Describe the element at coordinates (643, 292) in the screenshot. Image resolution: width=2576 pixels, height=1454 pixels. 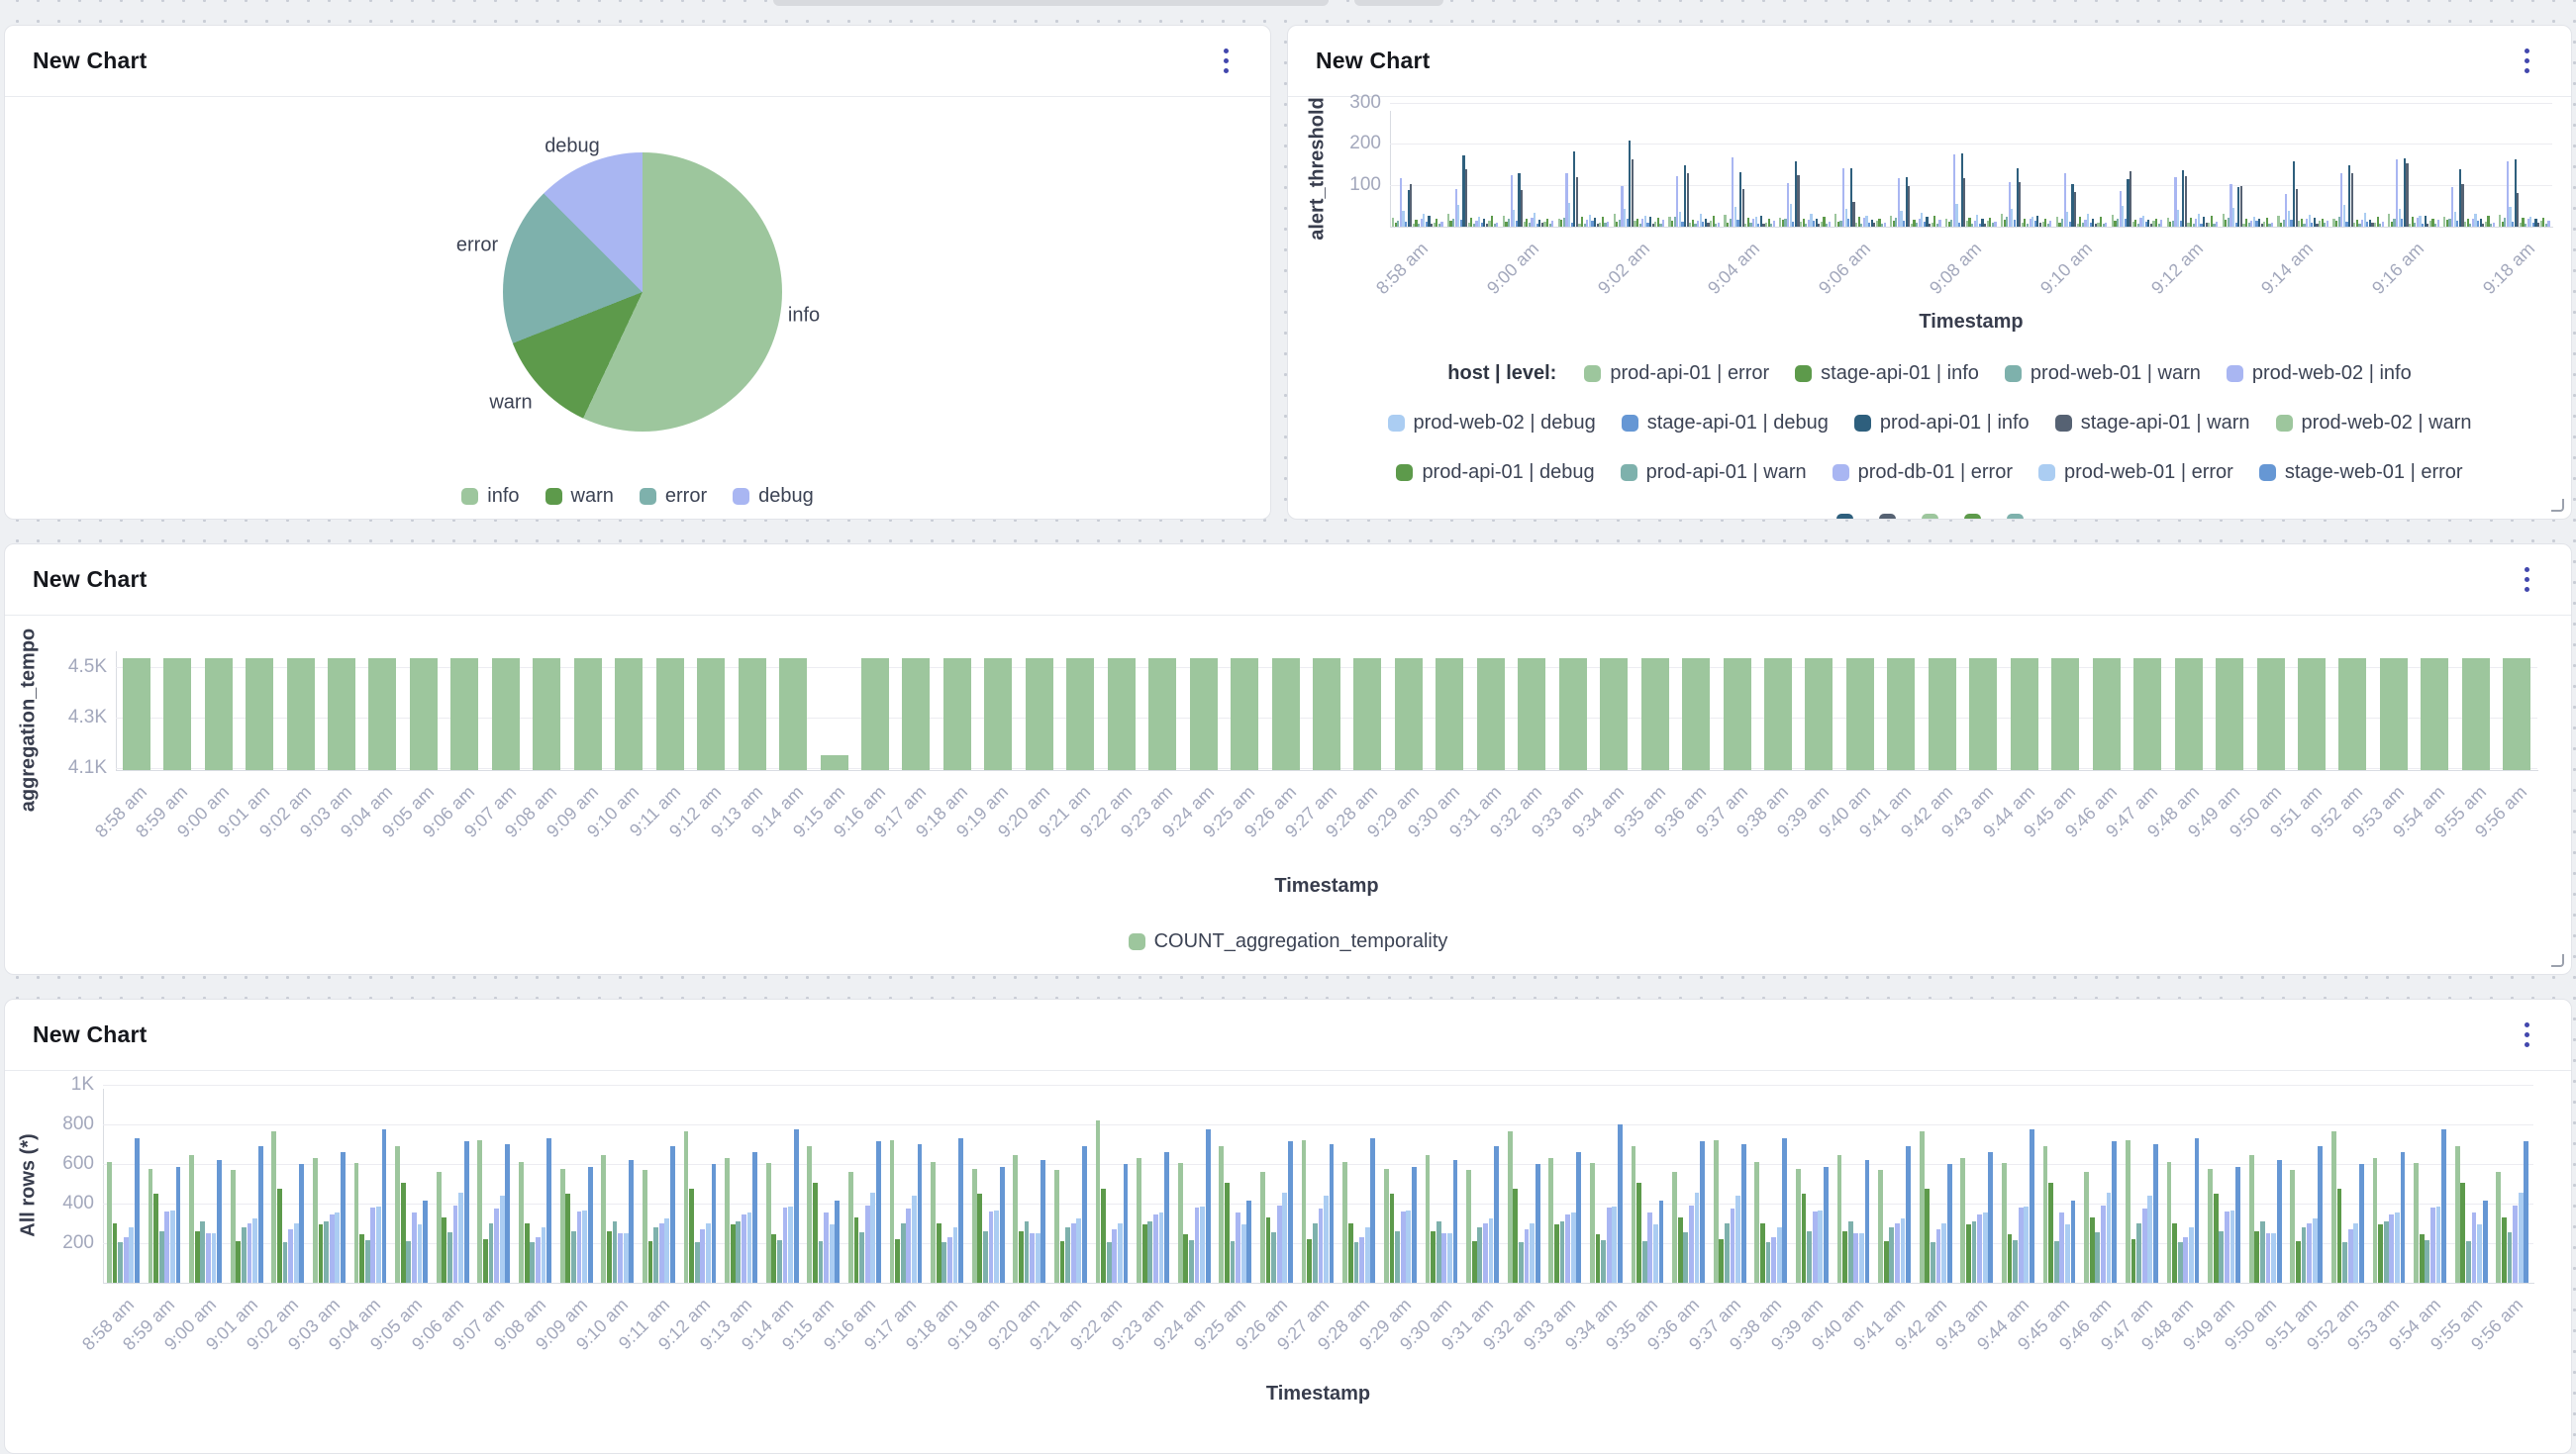
I see `pie-chart` at that location.